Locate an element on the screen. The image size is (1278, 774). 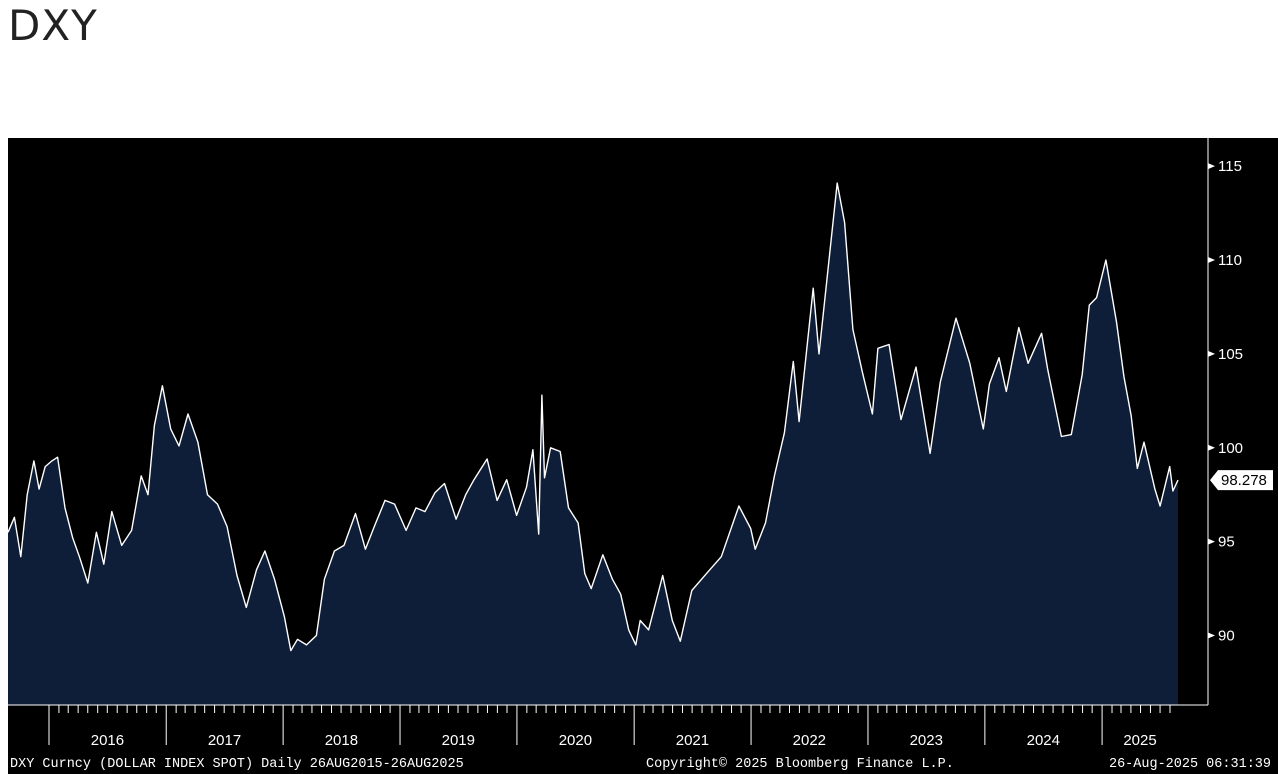
x-axis: 2016 2017 2018 2019 2020 2021 2022 2023 2024 2025 is located at coordinates (608, 726).